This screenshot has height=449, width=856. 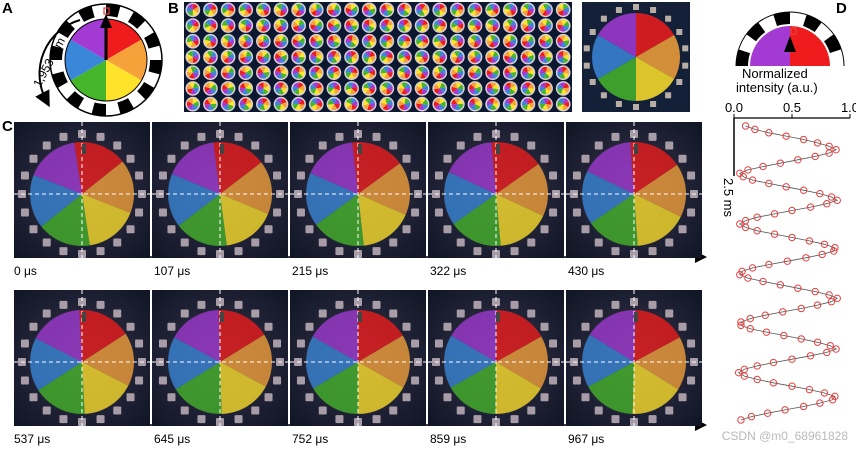 What do you see at coordinates (848, 107) in the screenshot?
I see `tick-label: 1.0` at bounding box center [848, 107].